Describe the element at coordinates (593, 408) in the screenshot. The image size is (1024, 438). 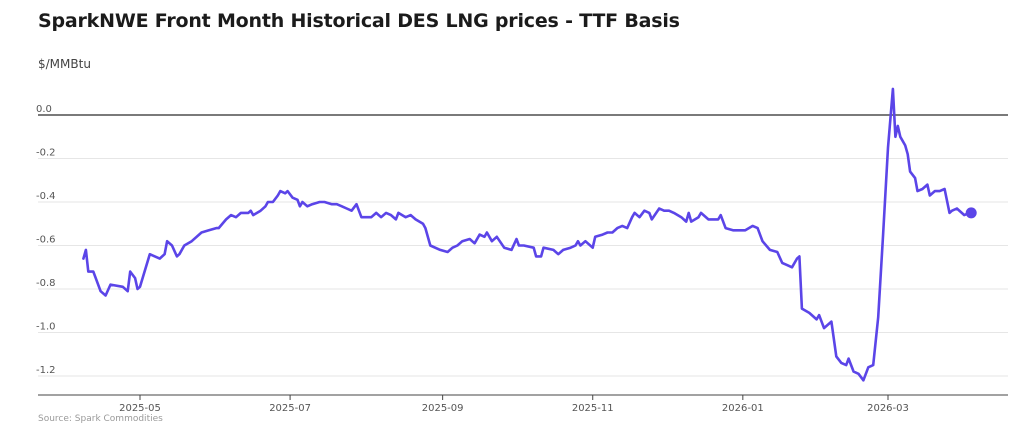
I see `x-tick-label: 2025-11` at that location.